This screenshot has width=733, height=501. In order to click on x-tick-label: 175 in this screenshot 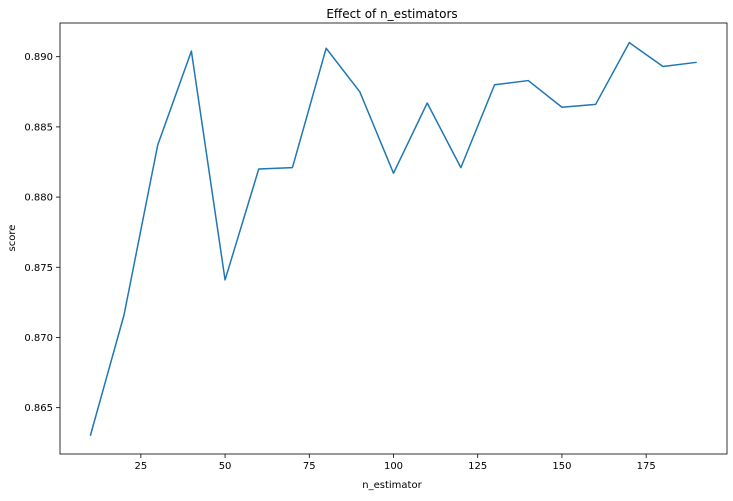, I will do `click(646, 466)`.